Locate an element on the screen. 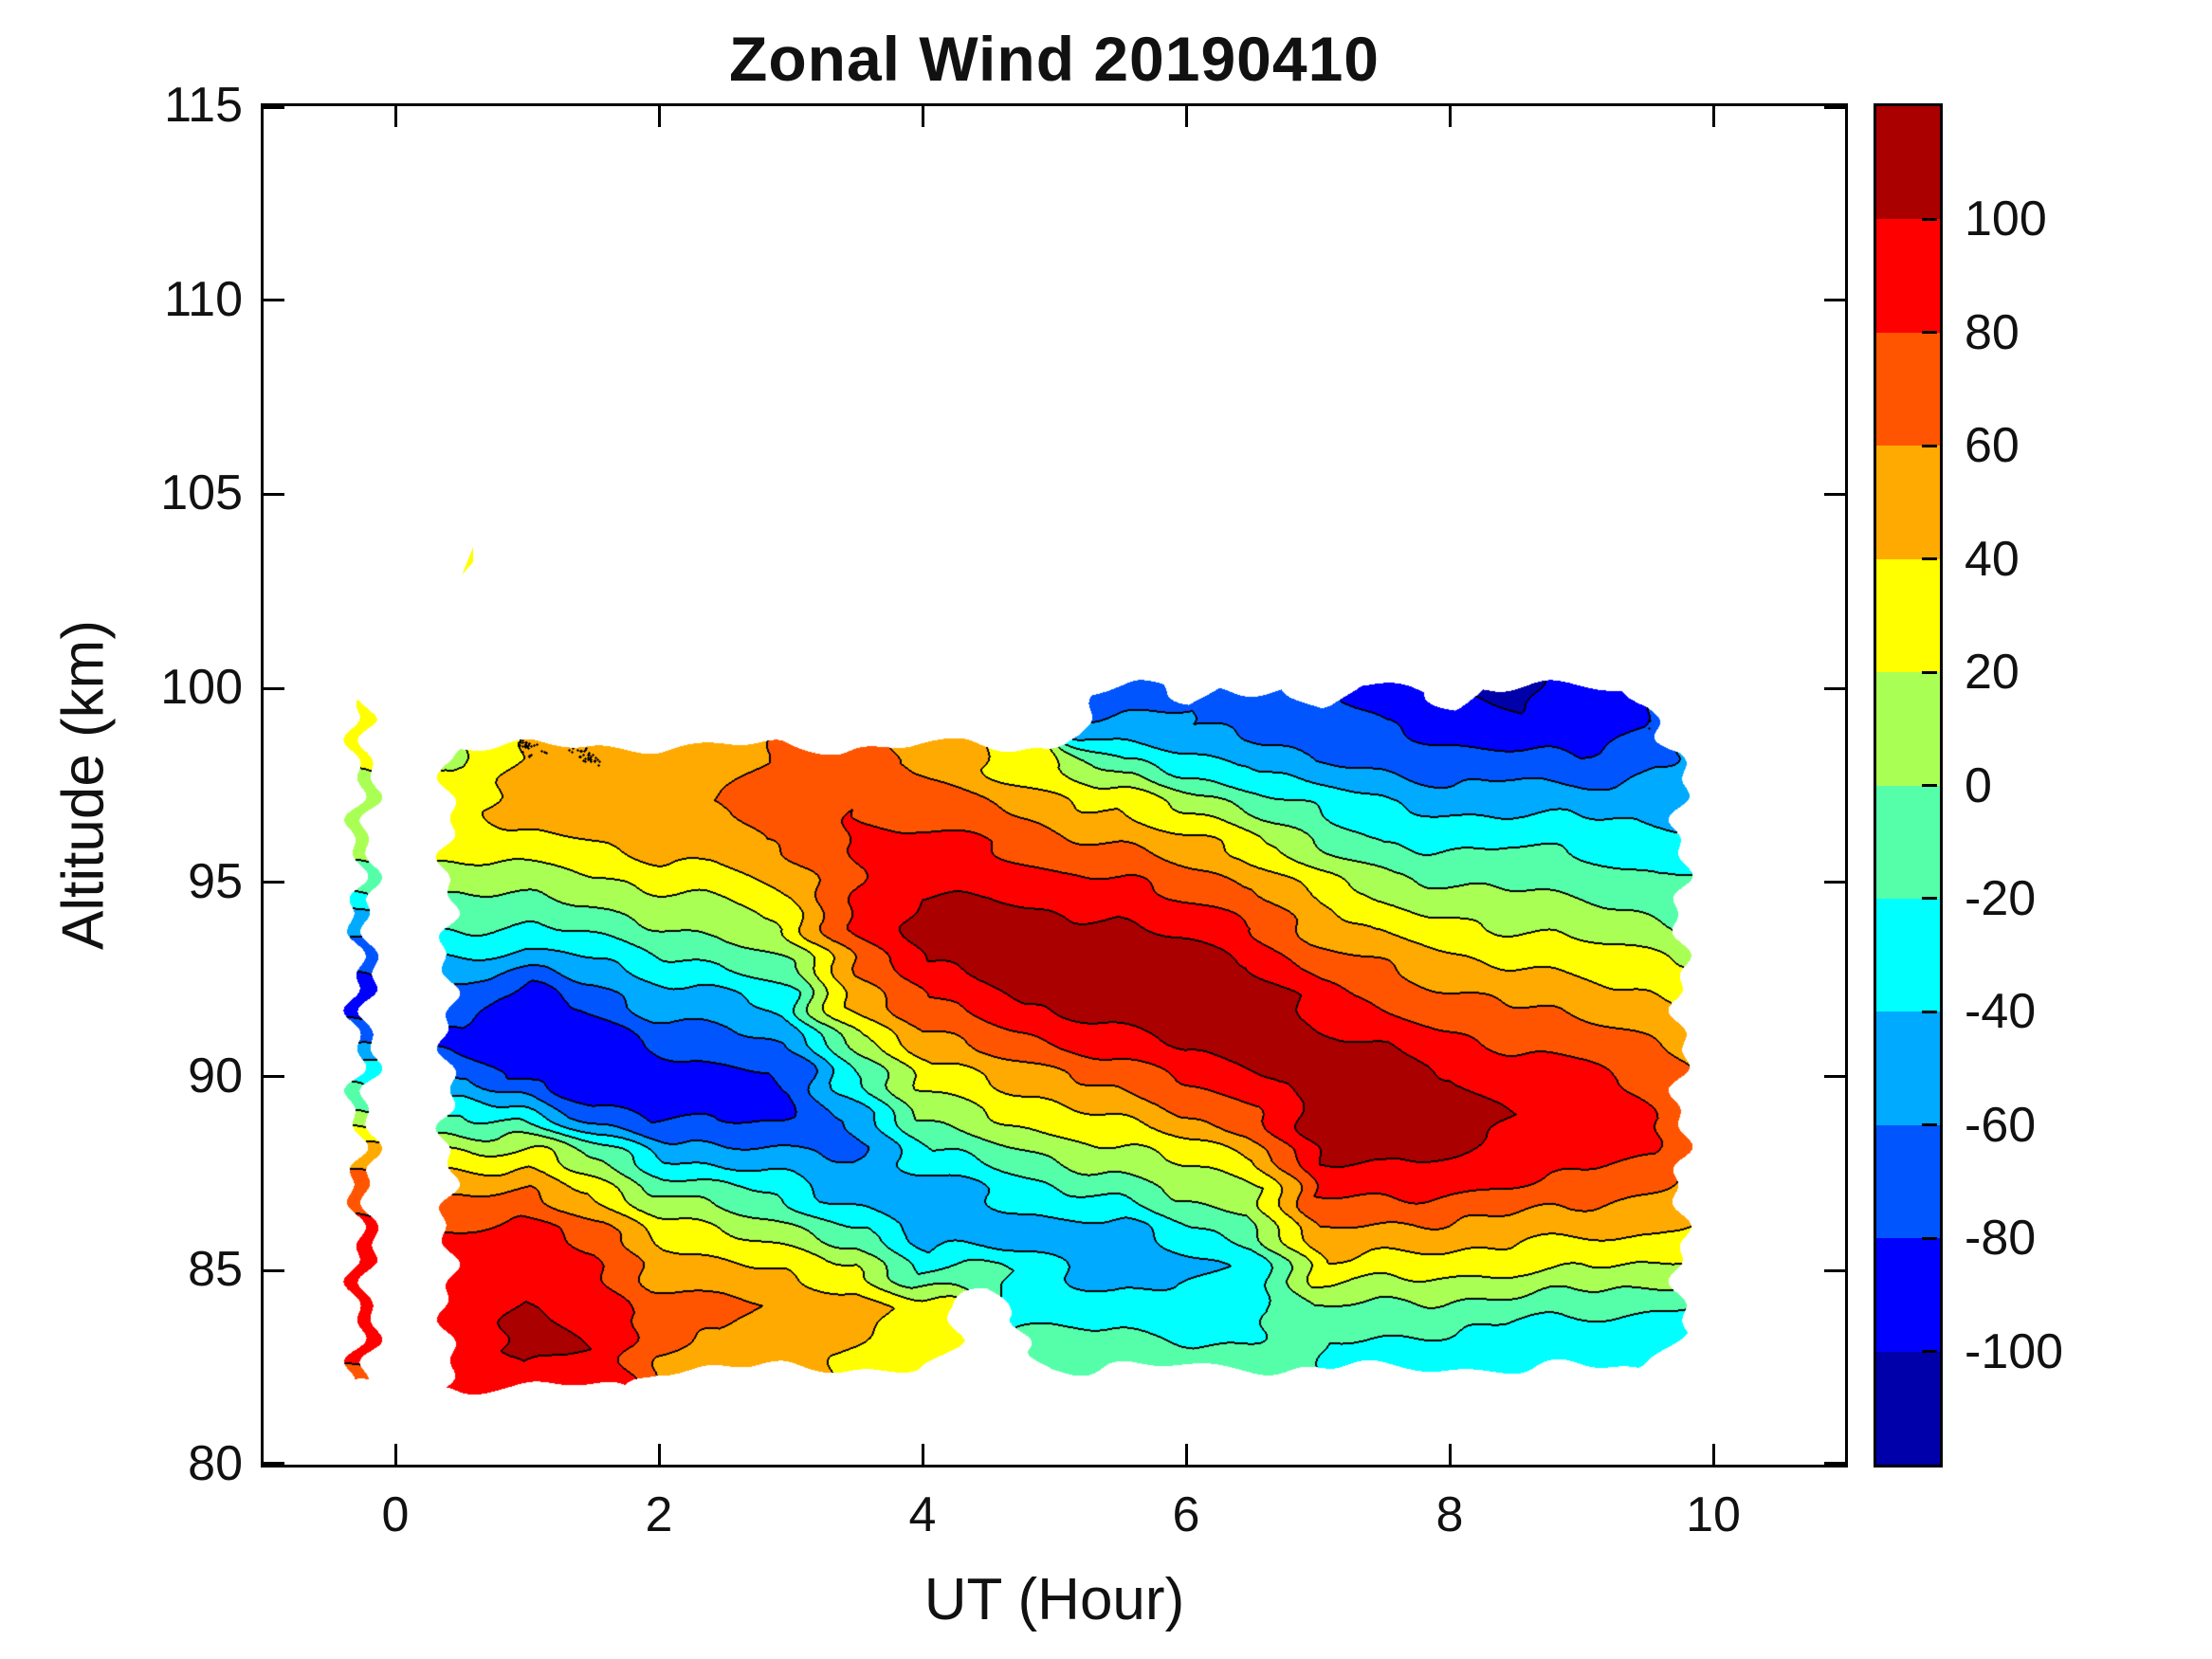  y-tick-label: 95 is located at coordinates (215, 881).